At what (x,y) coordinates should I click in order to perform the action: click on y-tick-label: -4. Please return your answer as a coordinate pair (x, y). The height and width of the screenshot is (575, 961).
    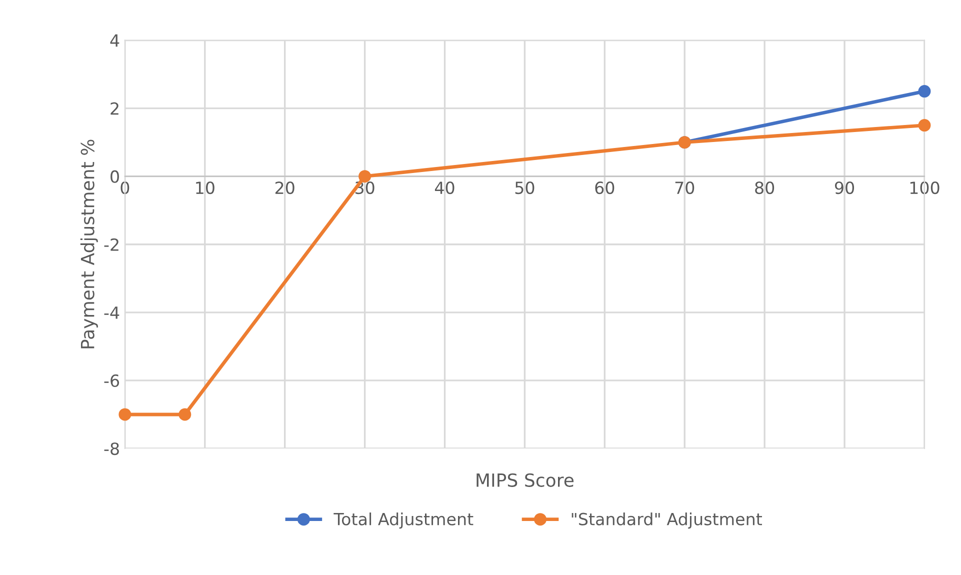
    Looking at the image, I should click on (112, 312).